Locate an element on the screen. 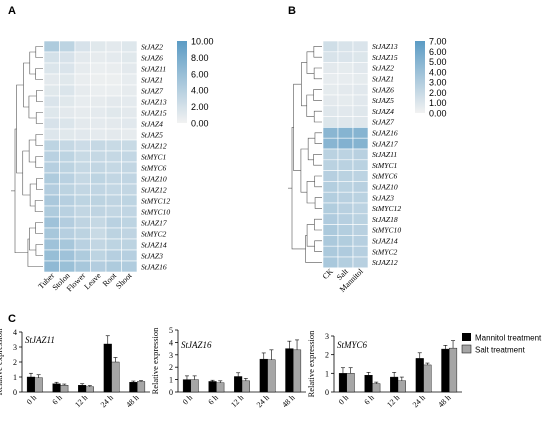  row-label-stjaz12: StJAZ12 is located at coordinates (154, 189).